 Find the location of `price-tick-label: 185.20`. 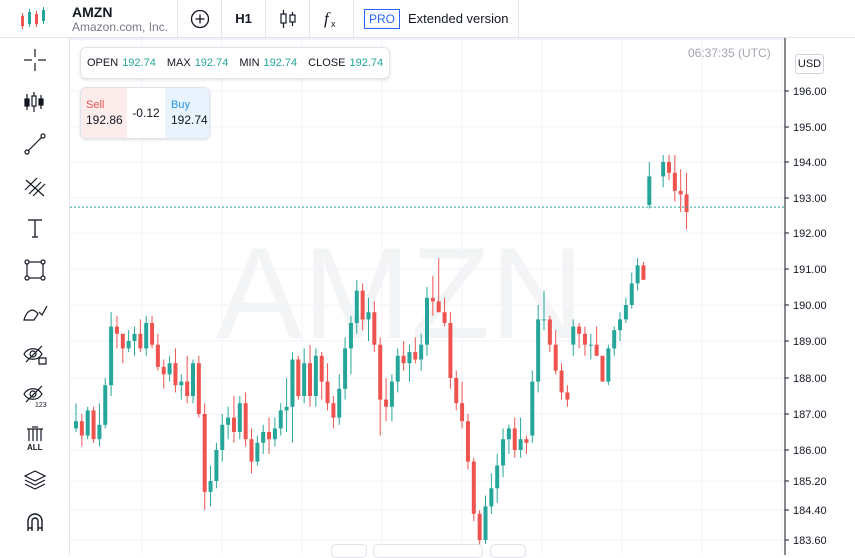

price-tick-label: 185.20 is located at coordinates (810, 482).